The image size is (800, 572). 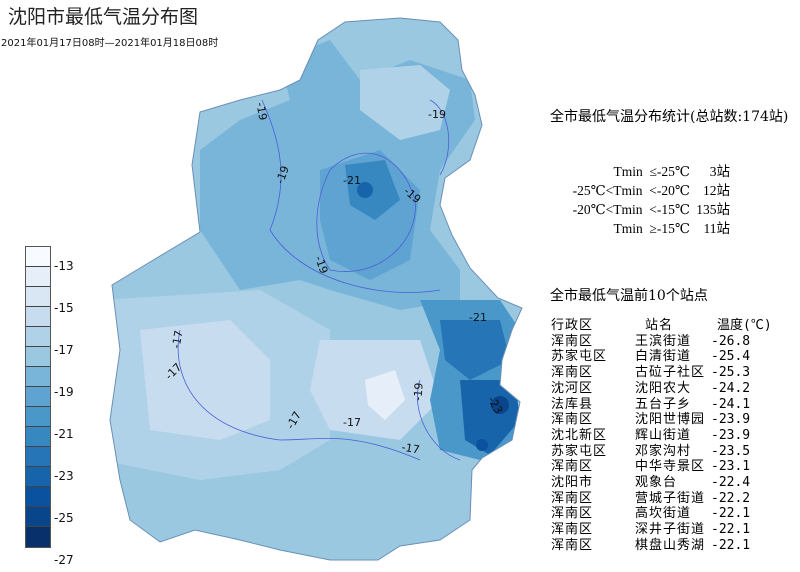 What do you see at coordinates (405, 102) in the screenshot?
I see `zone-north-light` at bounding box center [405, 102].